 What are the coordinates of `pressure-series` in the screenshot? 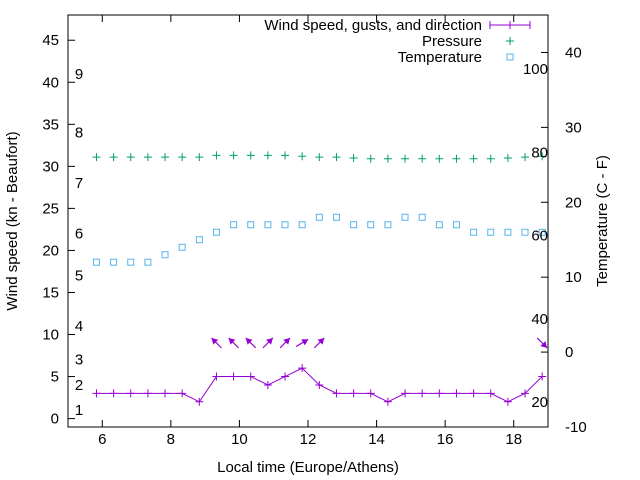 It's located at (319, 157).